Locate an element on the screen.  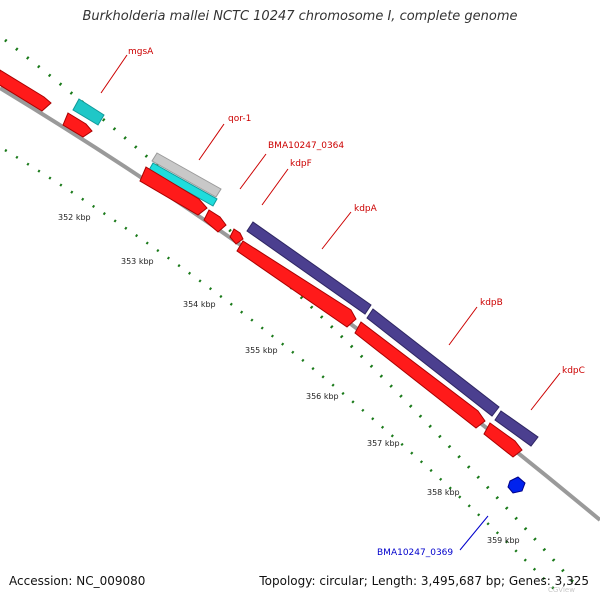
scale-tick-label: 352 kbp is located at coordinates (74, 217).